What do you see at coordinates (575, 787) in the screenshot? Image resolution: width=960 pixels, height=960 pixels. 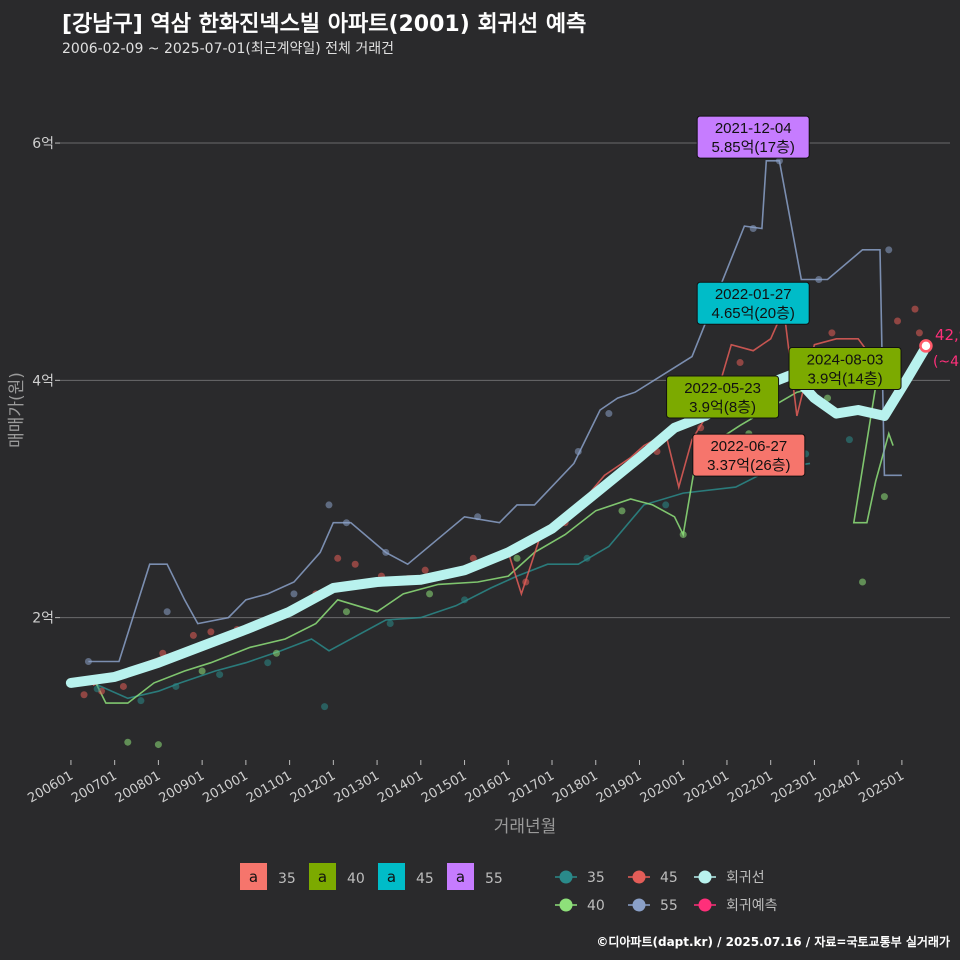 I see `x-tick-label: 201801` at bounding box center [575, 787].